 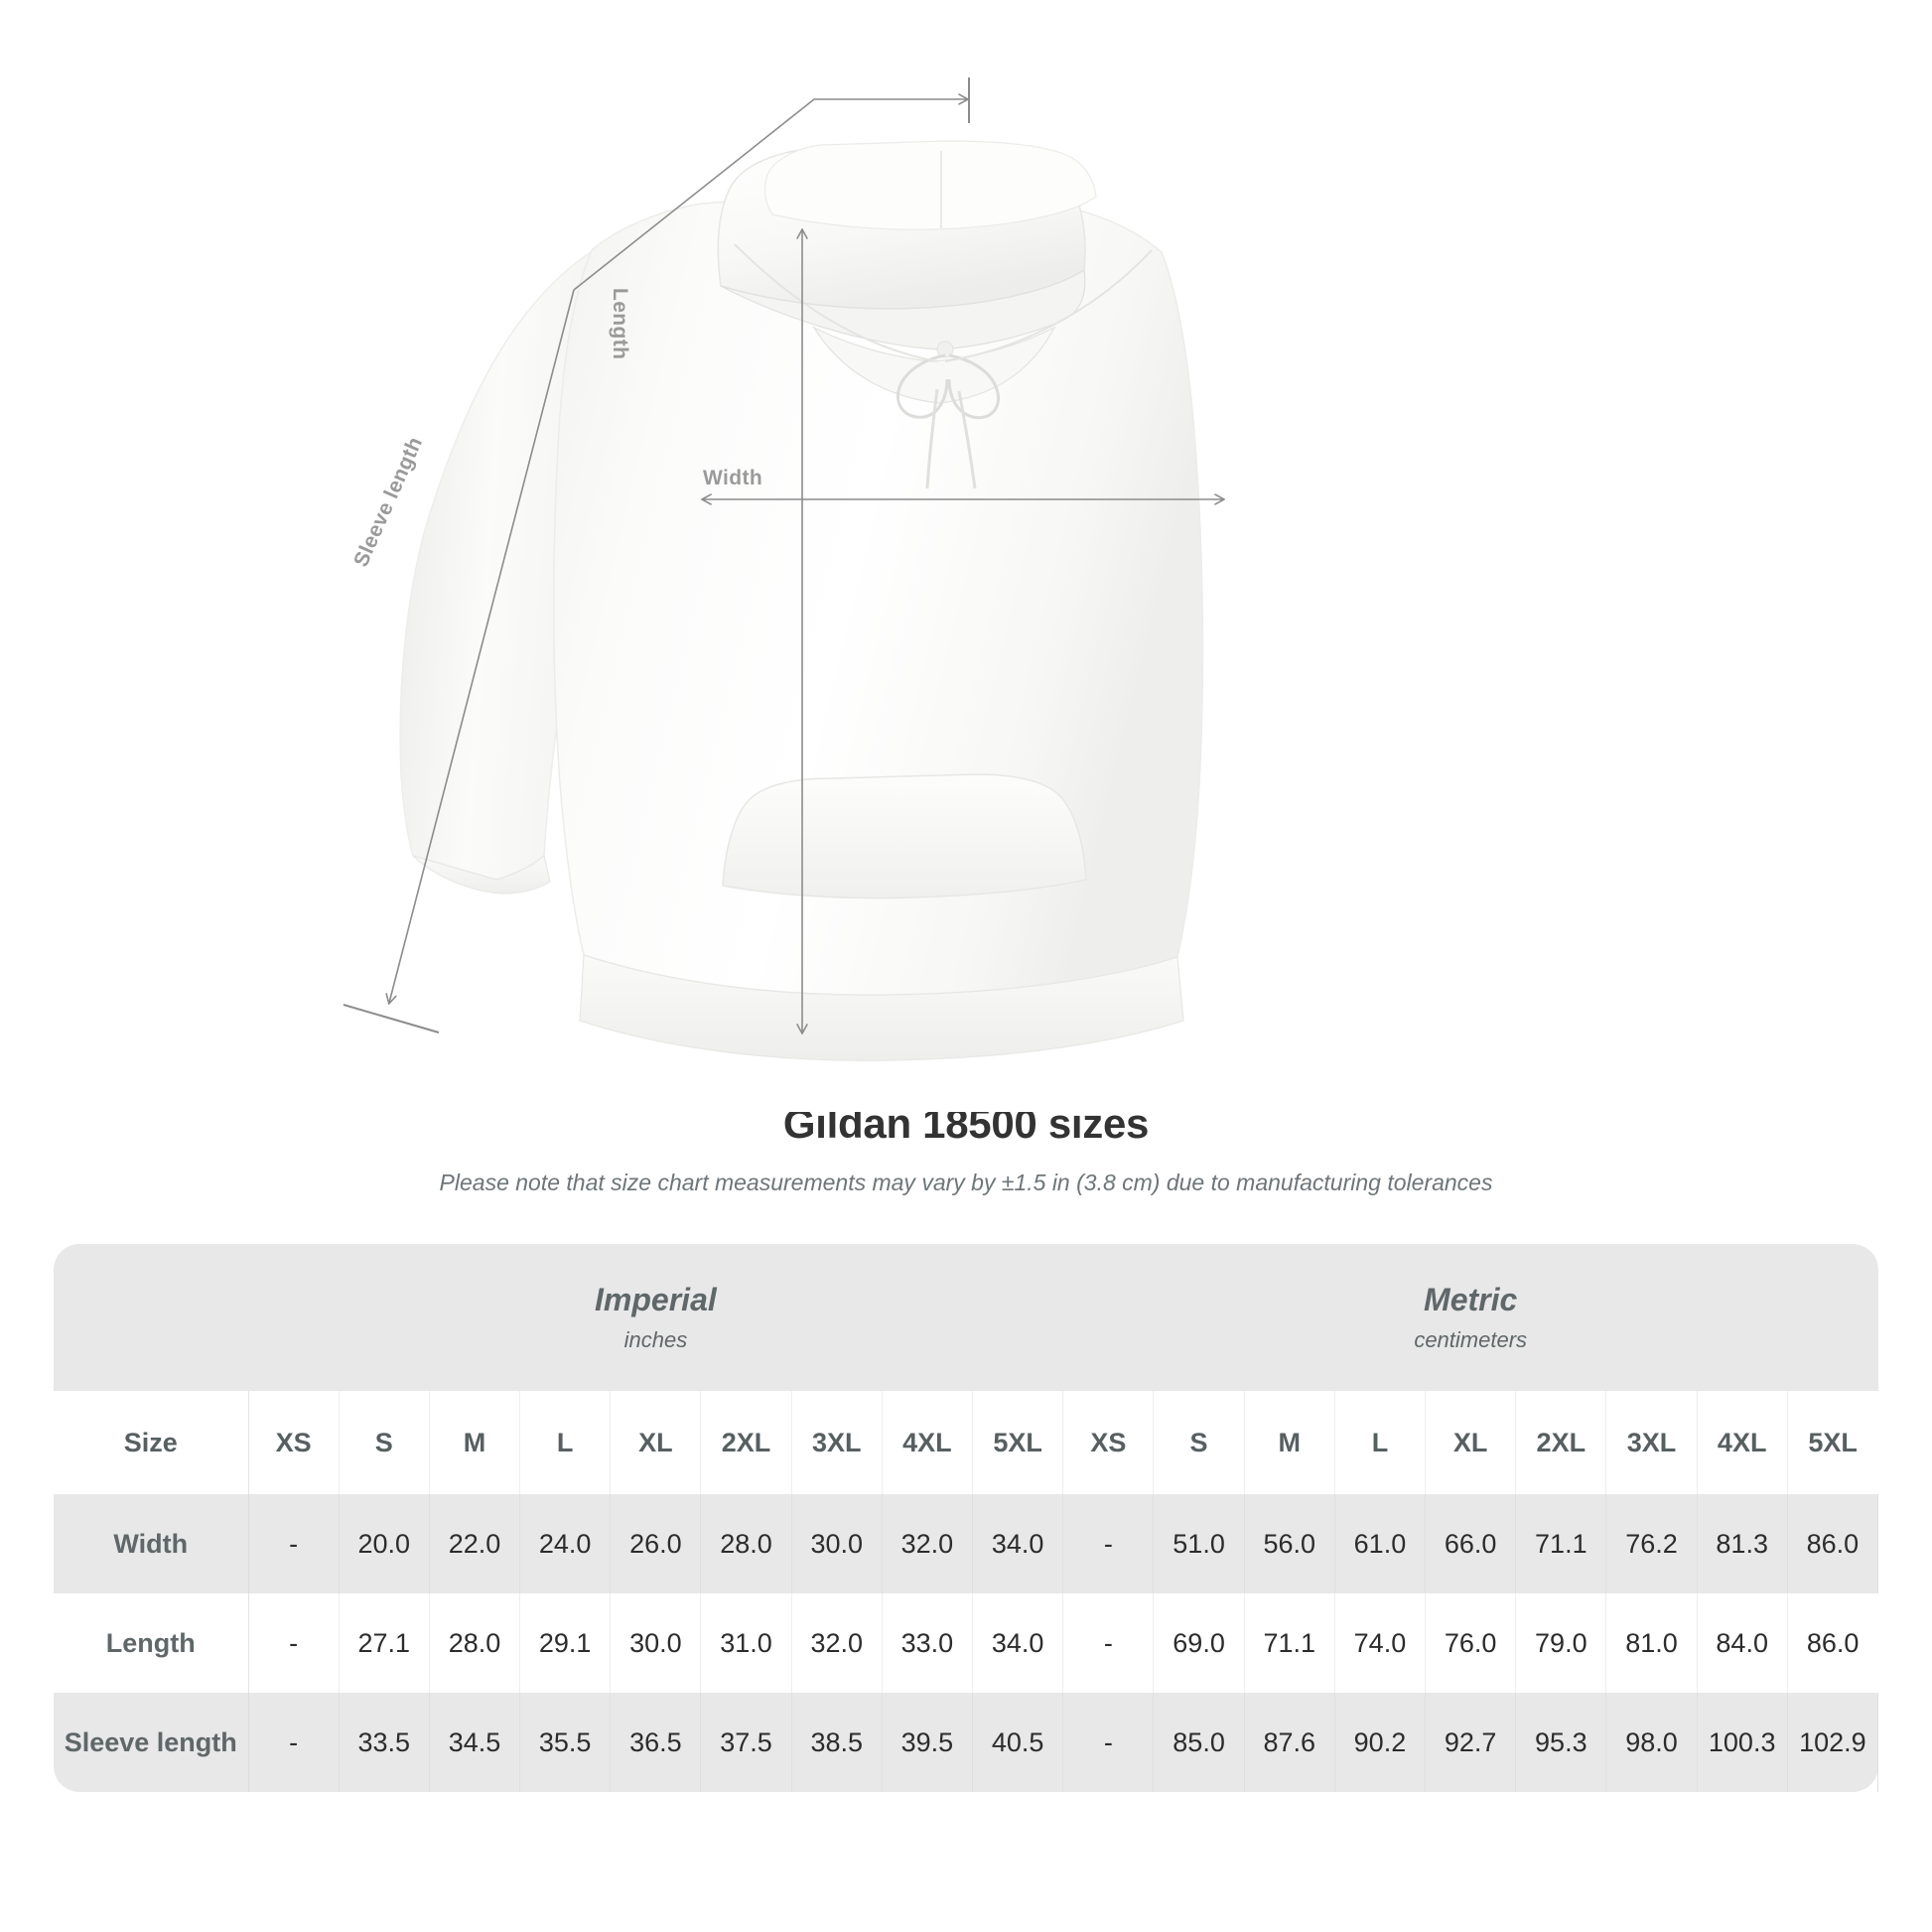 What do you see at coordinates (294, 1743) in the screenshot?
I see `cell-sleeve-length-imperial-xs: -` at bounding box center [294, 1743].